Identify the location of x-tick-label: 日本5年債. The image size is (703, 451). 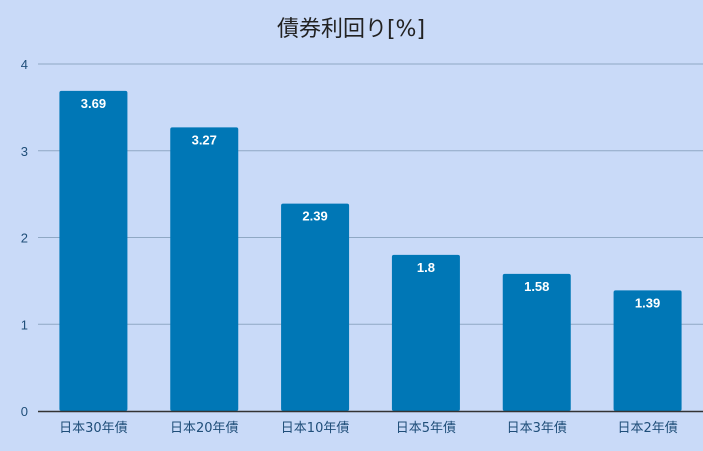
(426, 428).